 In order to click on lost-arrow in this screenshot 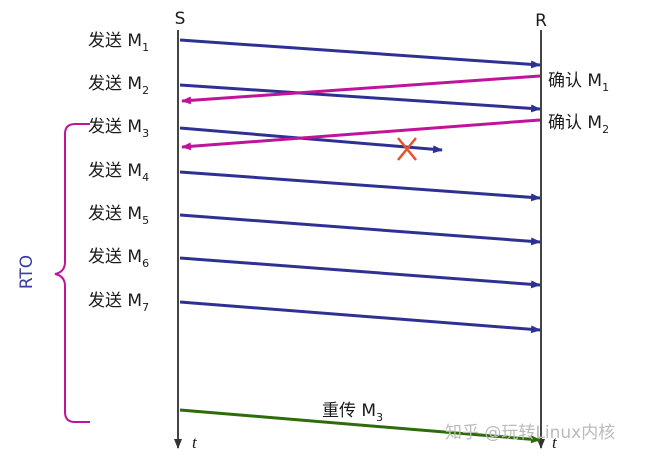, I will do `click(311, 140)`.